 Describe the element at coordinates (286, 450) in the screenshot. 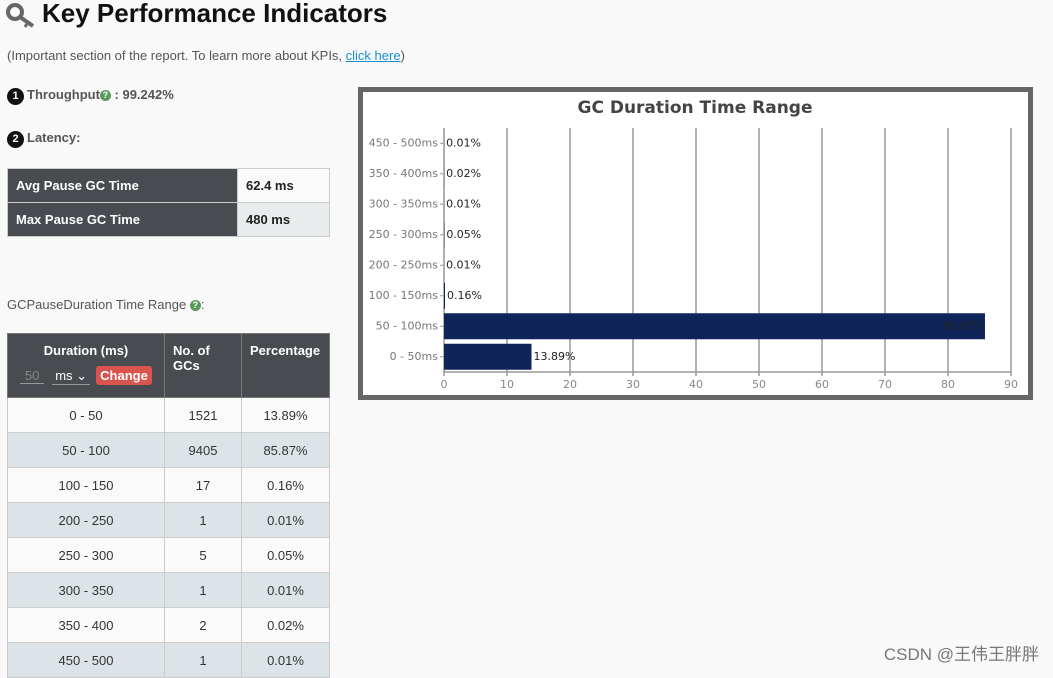

I see `cell: 85.87%` at that location.